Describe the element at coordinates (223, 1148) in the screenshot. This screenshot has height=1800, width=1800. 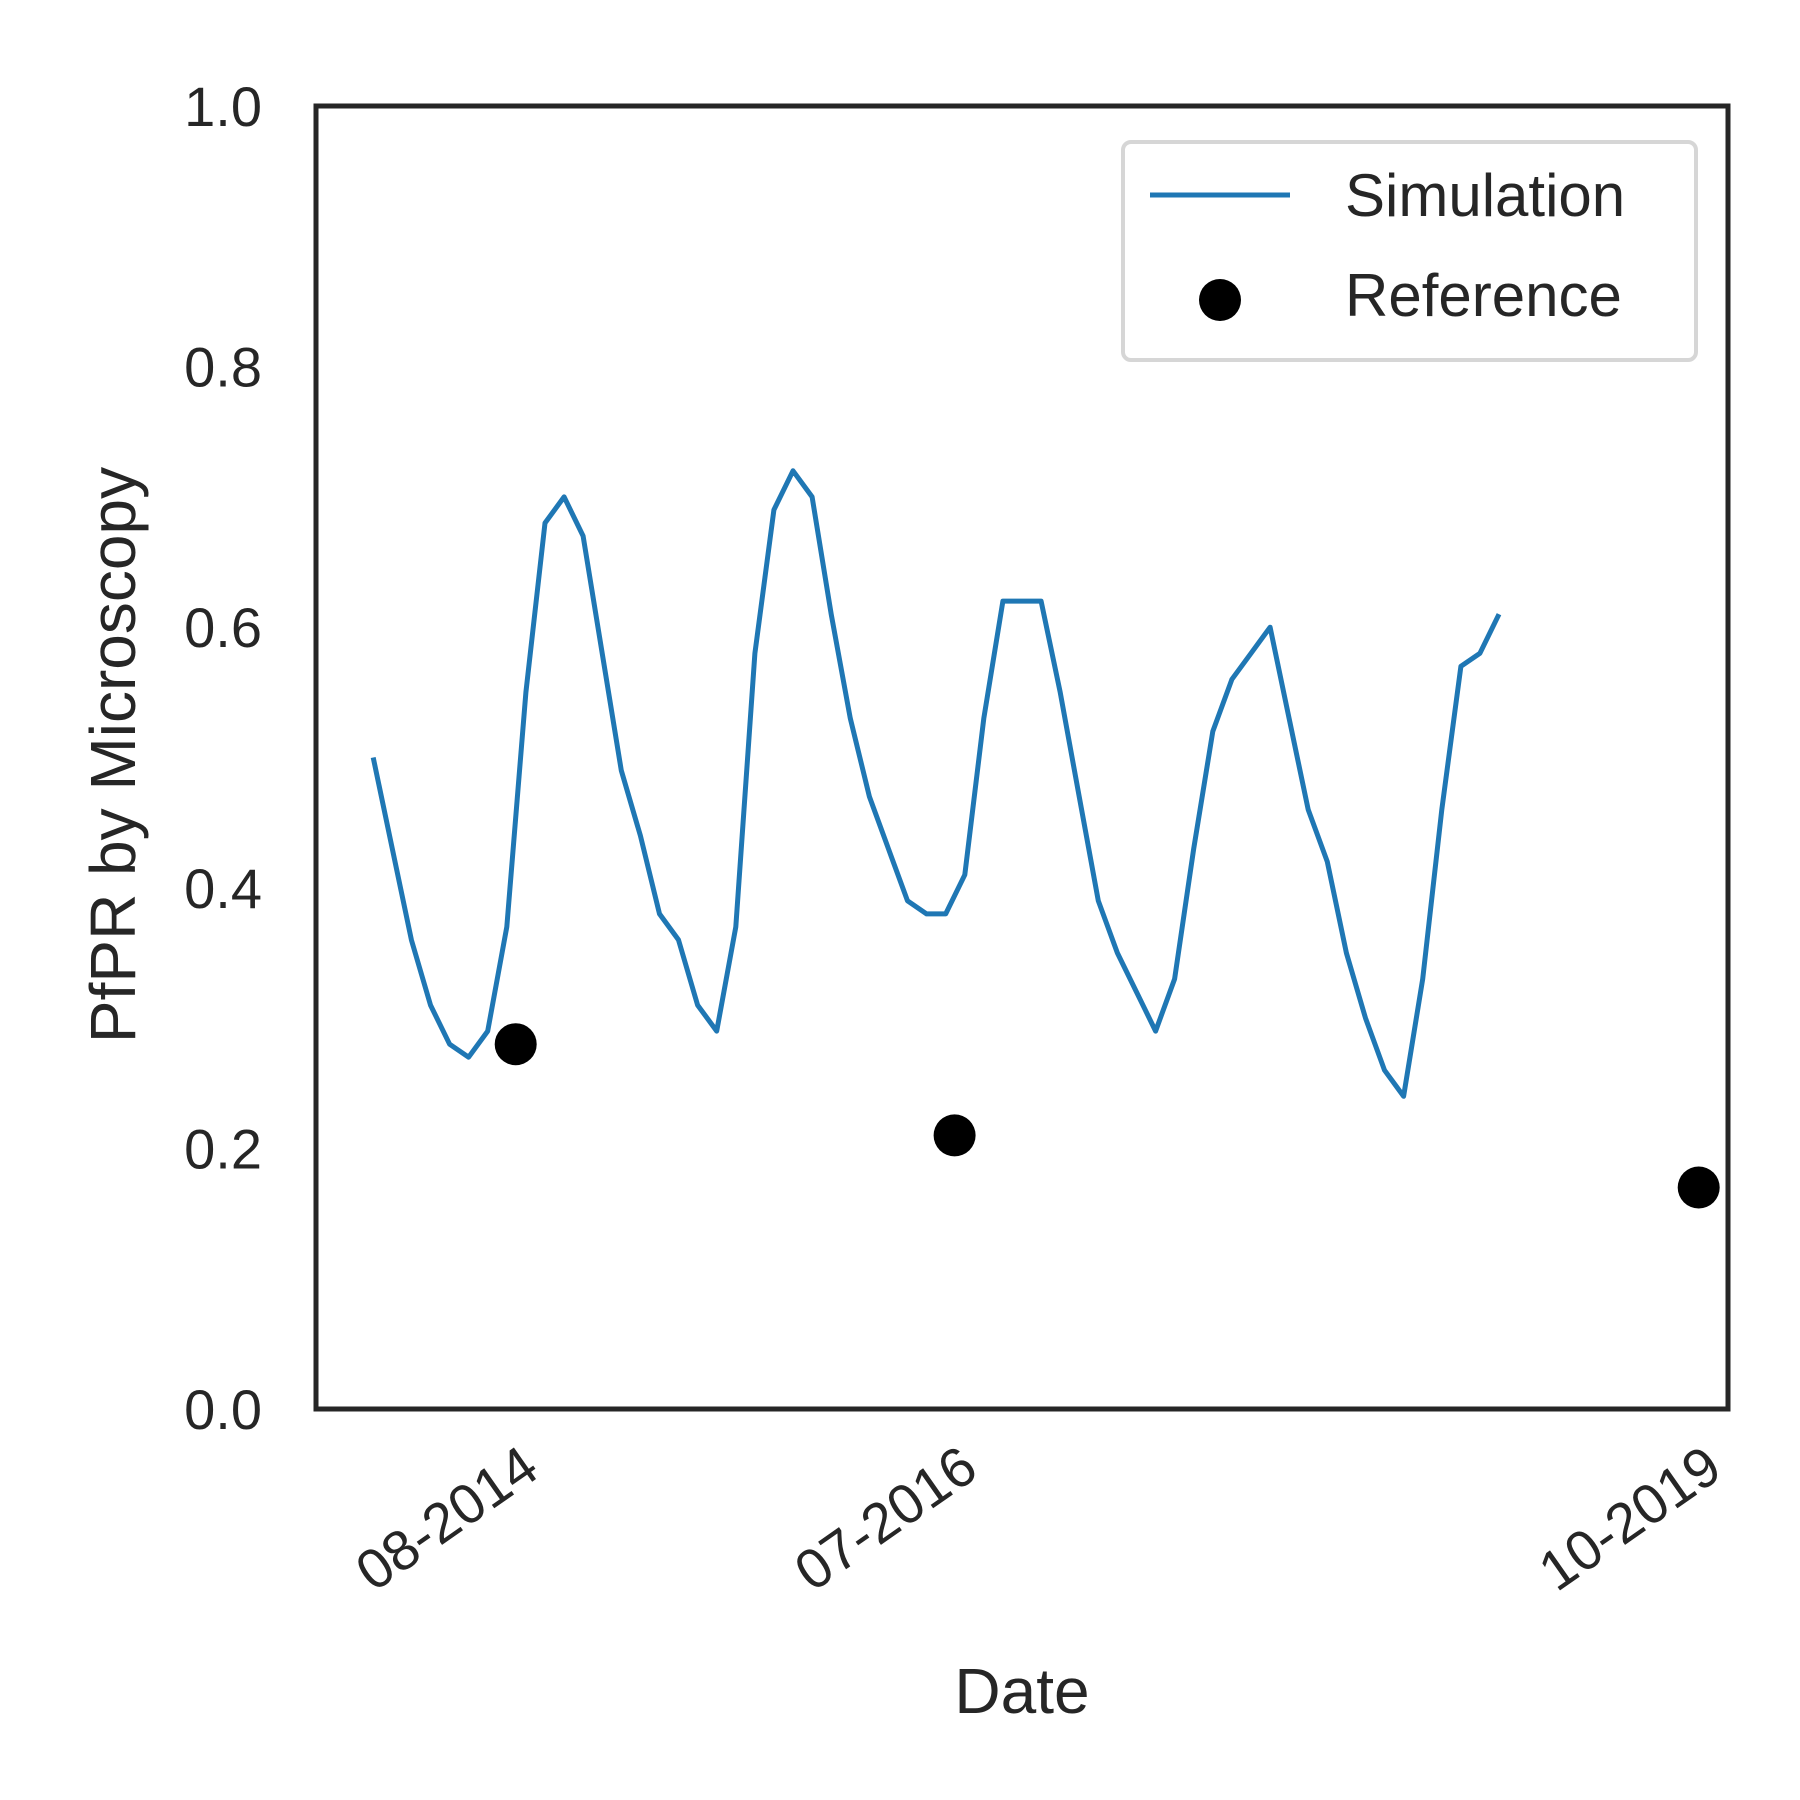
I see `y-tick-label: 0.2` at that location.